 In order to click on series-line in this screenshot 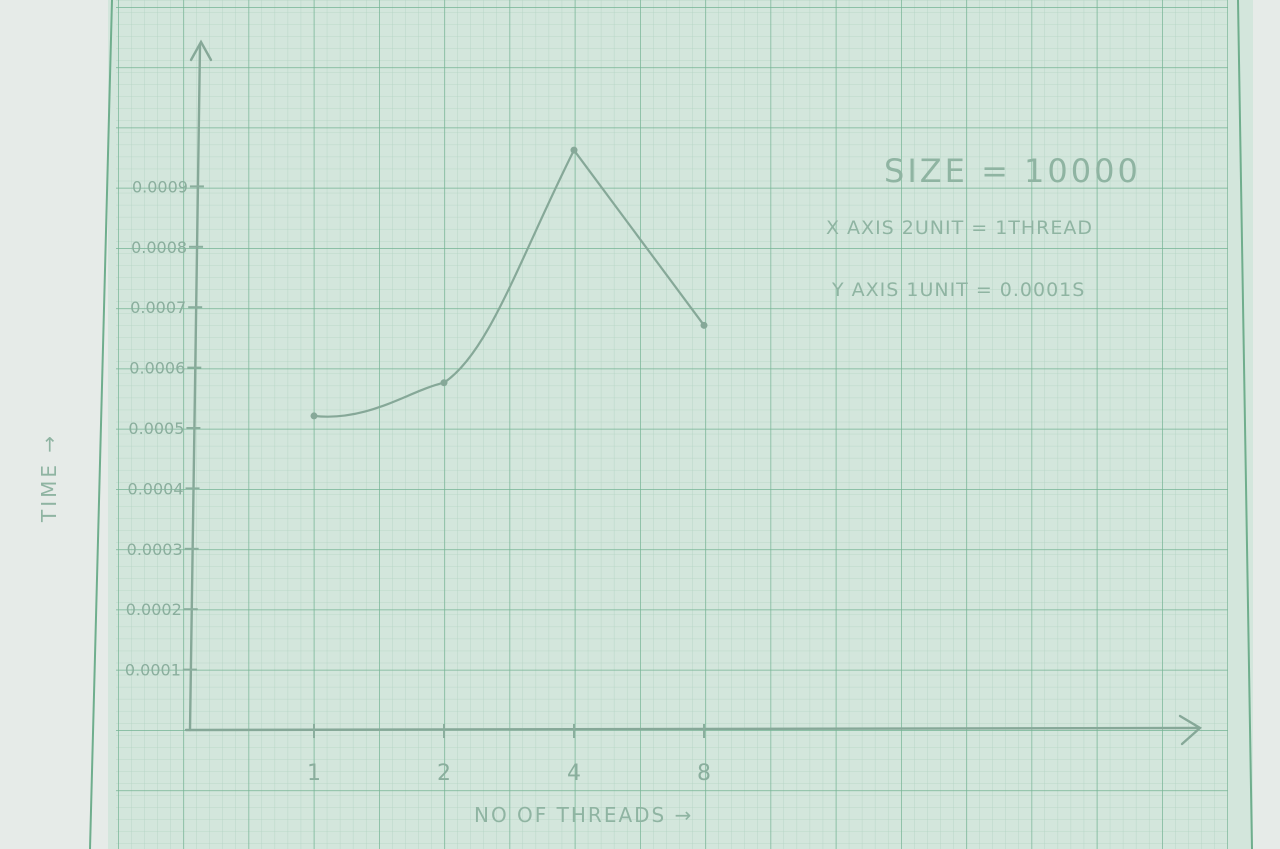, I will do `click(509, 283)`.